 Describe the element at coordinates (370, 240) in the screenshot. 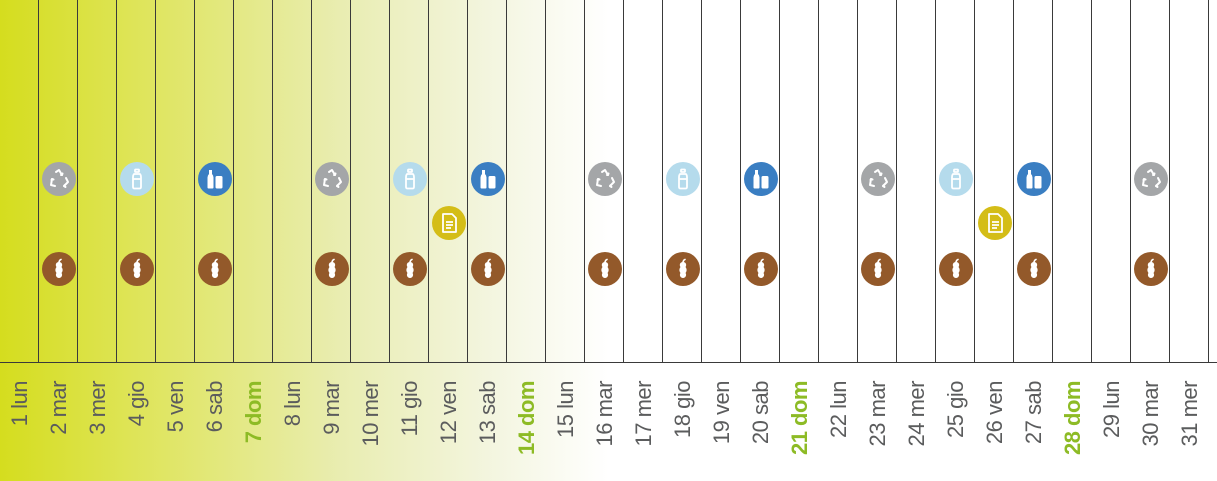

I see `day-column: 10 mer` at that location.